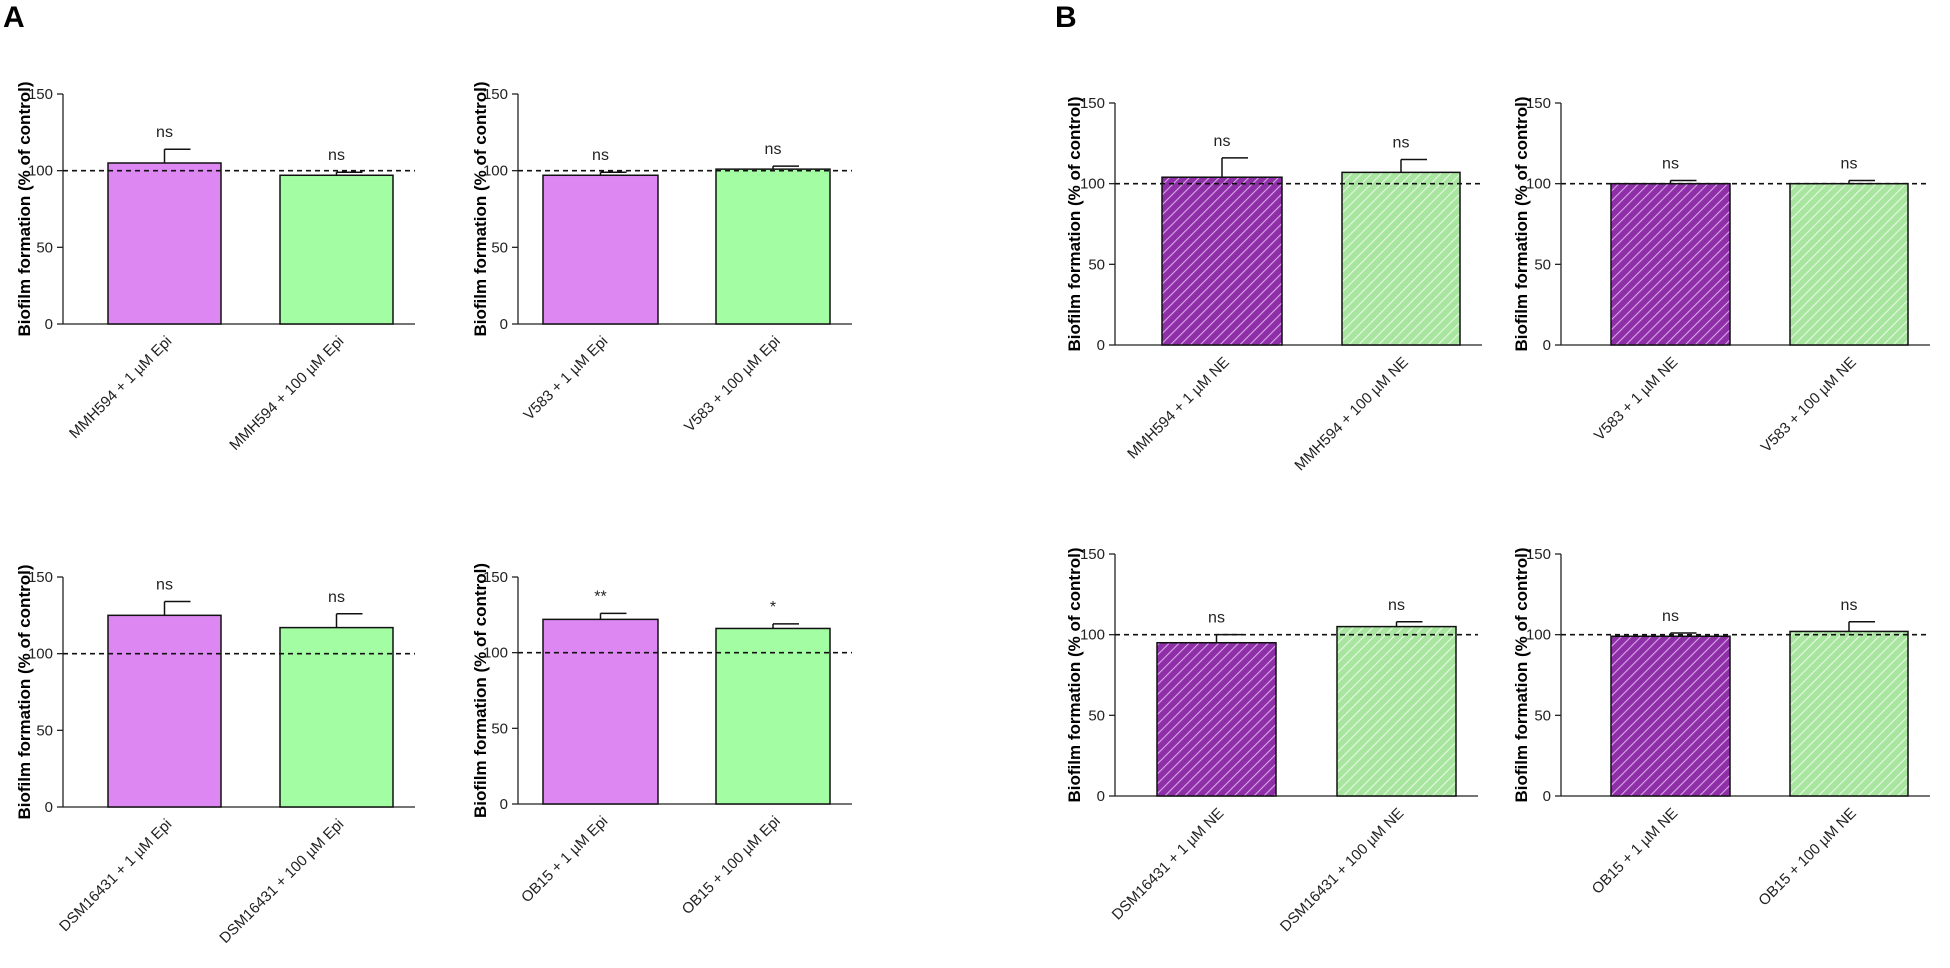  What do you see at coordinates (1807, 857) in the screenshot?
I see `category-label: OB15 + 100 µM NE` at bounding box center [1807, 857].